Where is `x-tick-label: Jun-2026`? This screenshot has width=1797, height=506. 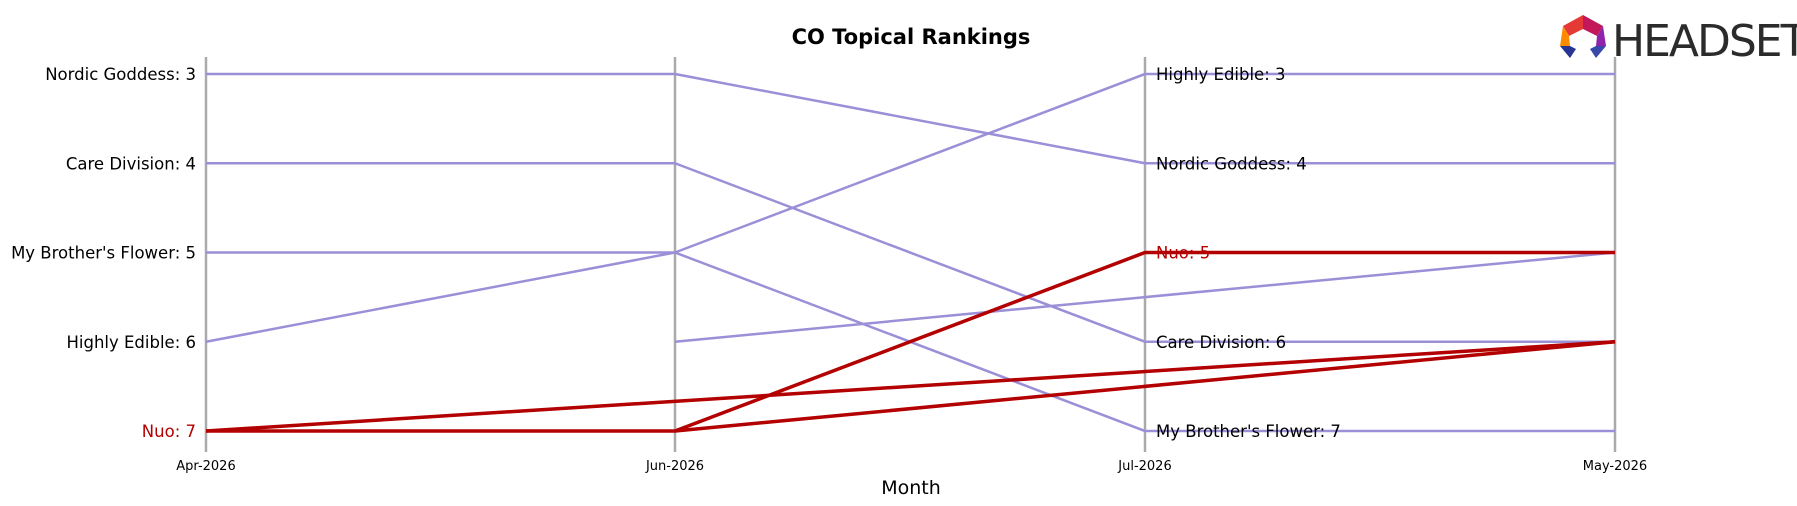 x-tick-label: Jun-2026 is located at coordinates (674, 466).